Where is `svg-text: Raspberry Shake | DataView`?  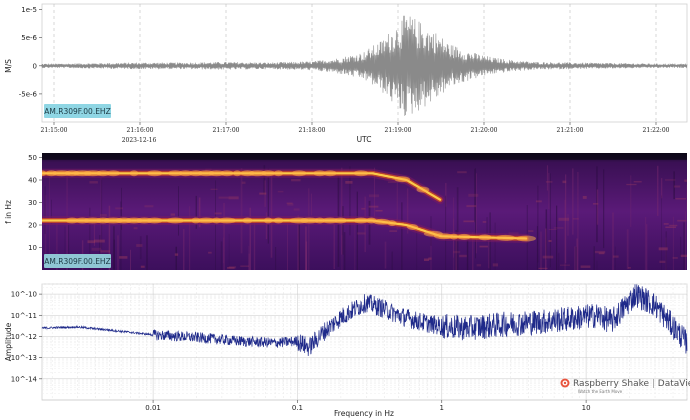
svg-text: Raspberry Shake | DataView is located at coordinates (631, 384).